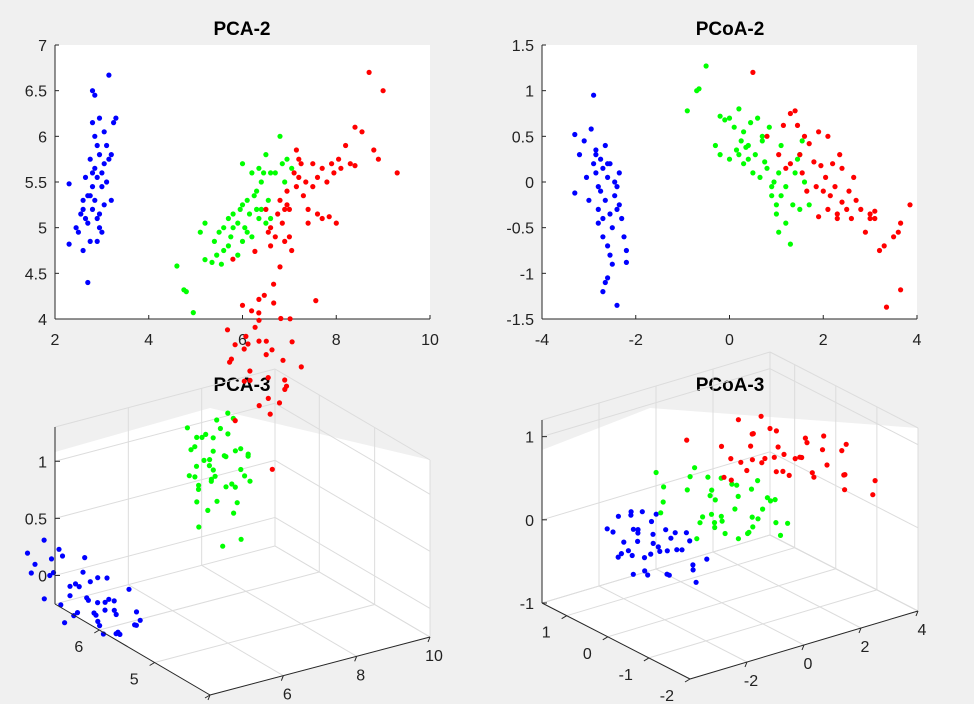 Image resolution: width=974 pixels, height=704 pixels. I want to click on pca-2-title: PCA-2, so click(241, 29).